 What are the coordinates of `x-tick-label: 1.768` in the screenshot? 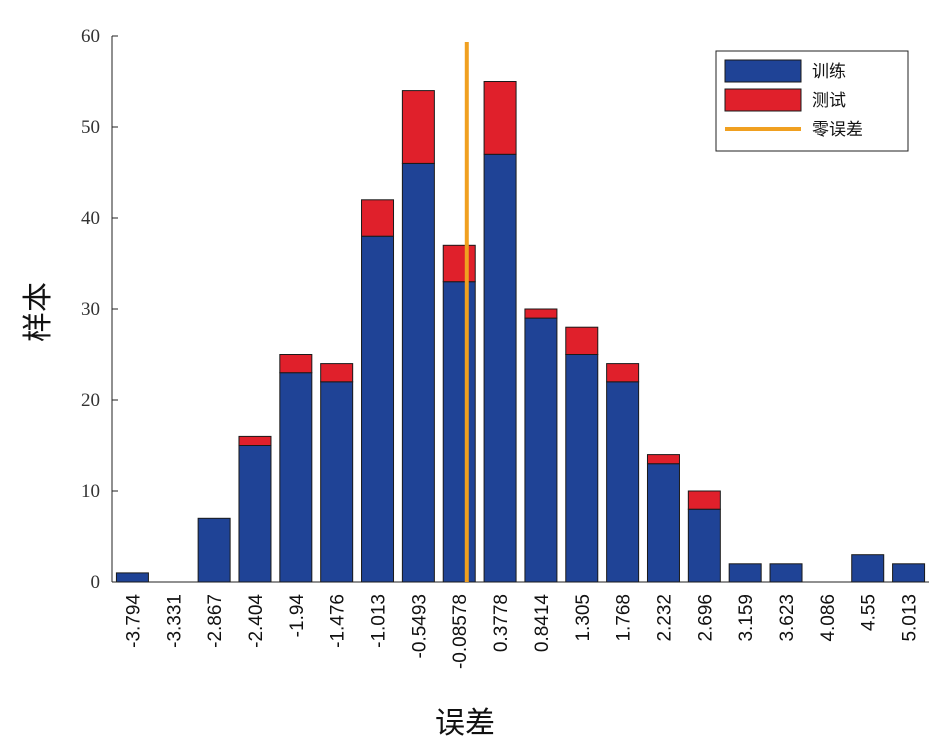 It's located at (624, 618).